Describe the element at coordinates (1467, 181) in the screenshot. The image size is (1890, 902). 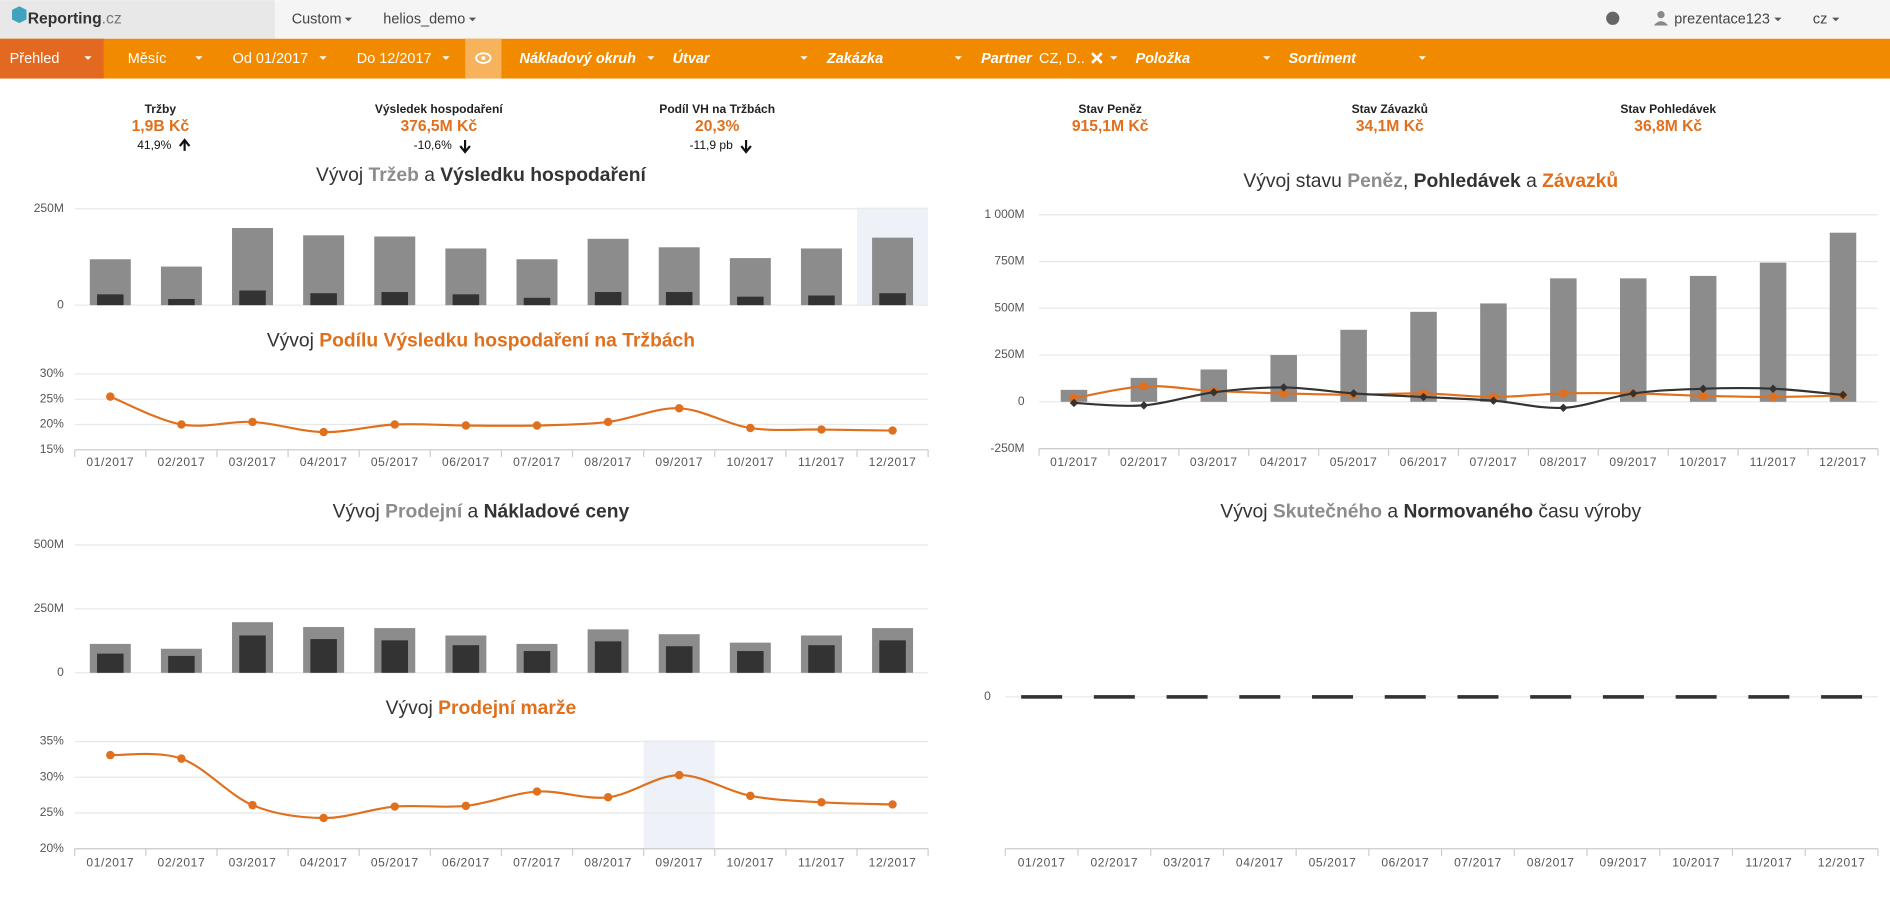
I see `title-part: Pohledávek` at that location.